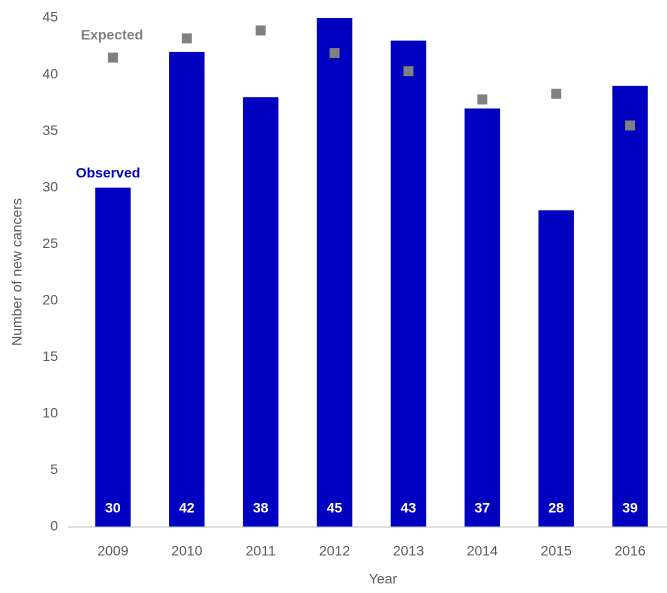 The width and height of the screenshot is (667, 593). What do you see at coordinates (17, 272) in the screenshot?
I see `y-axis-label: Number of new cancers` at bounding box center [17, 272].